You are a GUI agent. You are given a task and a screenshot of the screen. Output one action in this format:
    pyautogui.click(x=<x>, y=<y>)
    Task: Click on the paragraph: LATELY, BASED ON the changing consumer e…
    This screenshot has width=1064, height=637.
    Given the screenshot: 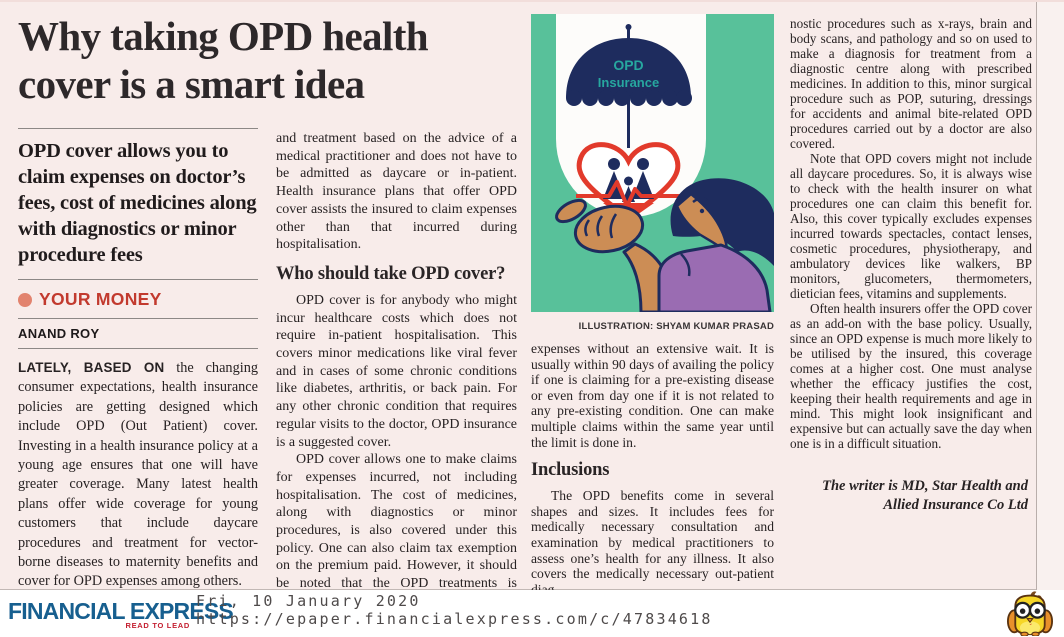 What is the action you would take?
    pyautogui.click(x=138, y=474)
    